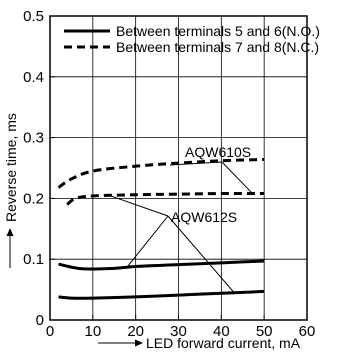 The height and width of the screenshot is (356, 364). Describe the element at coordinates (217, 47) in the screenshot. I see `legend-label-2: Between terminals 7 and 8(N.C.)` at that location.